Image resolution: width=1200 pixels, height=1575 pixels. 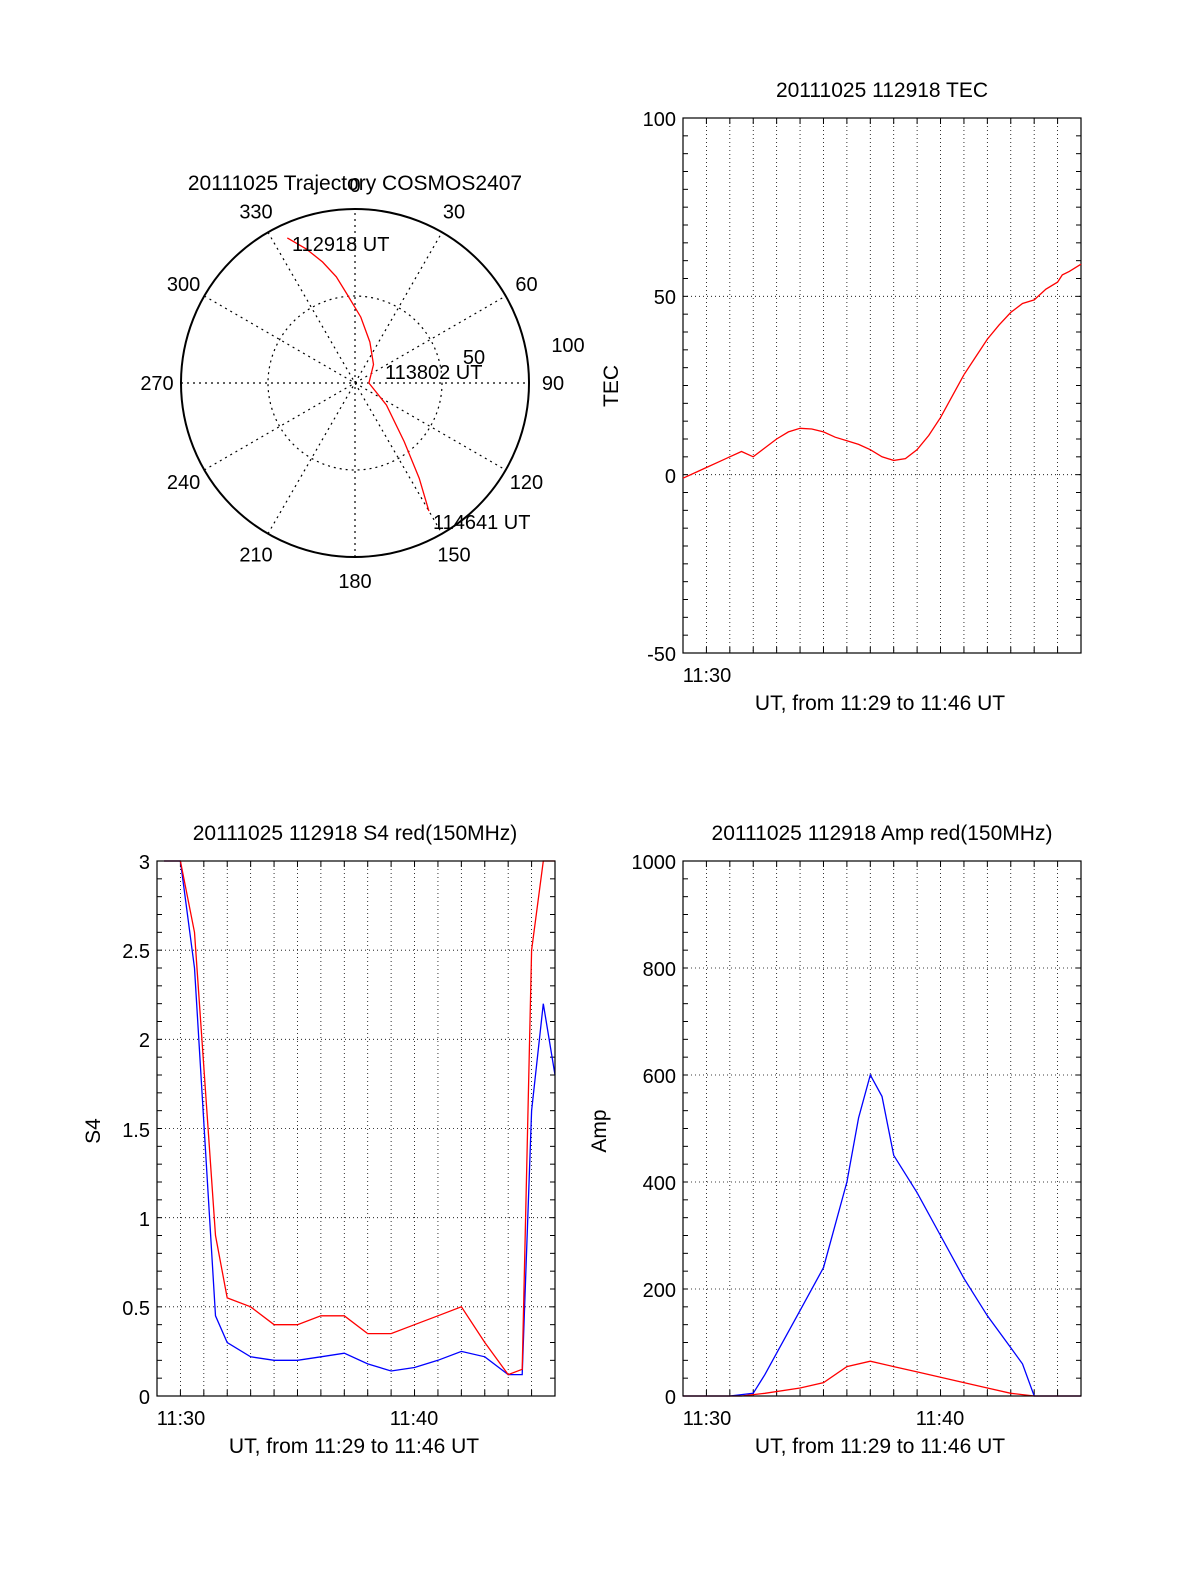 I want to click on tec-minor-ticks, so click(x=882, y=385).